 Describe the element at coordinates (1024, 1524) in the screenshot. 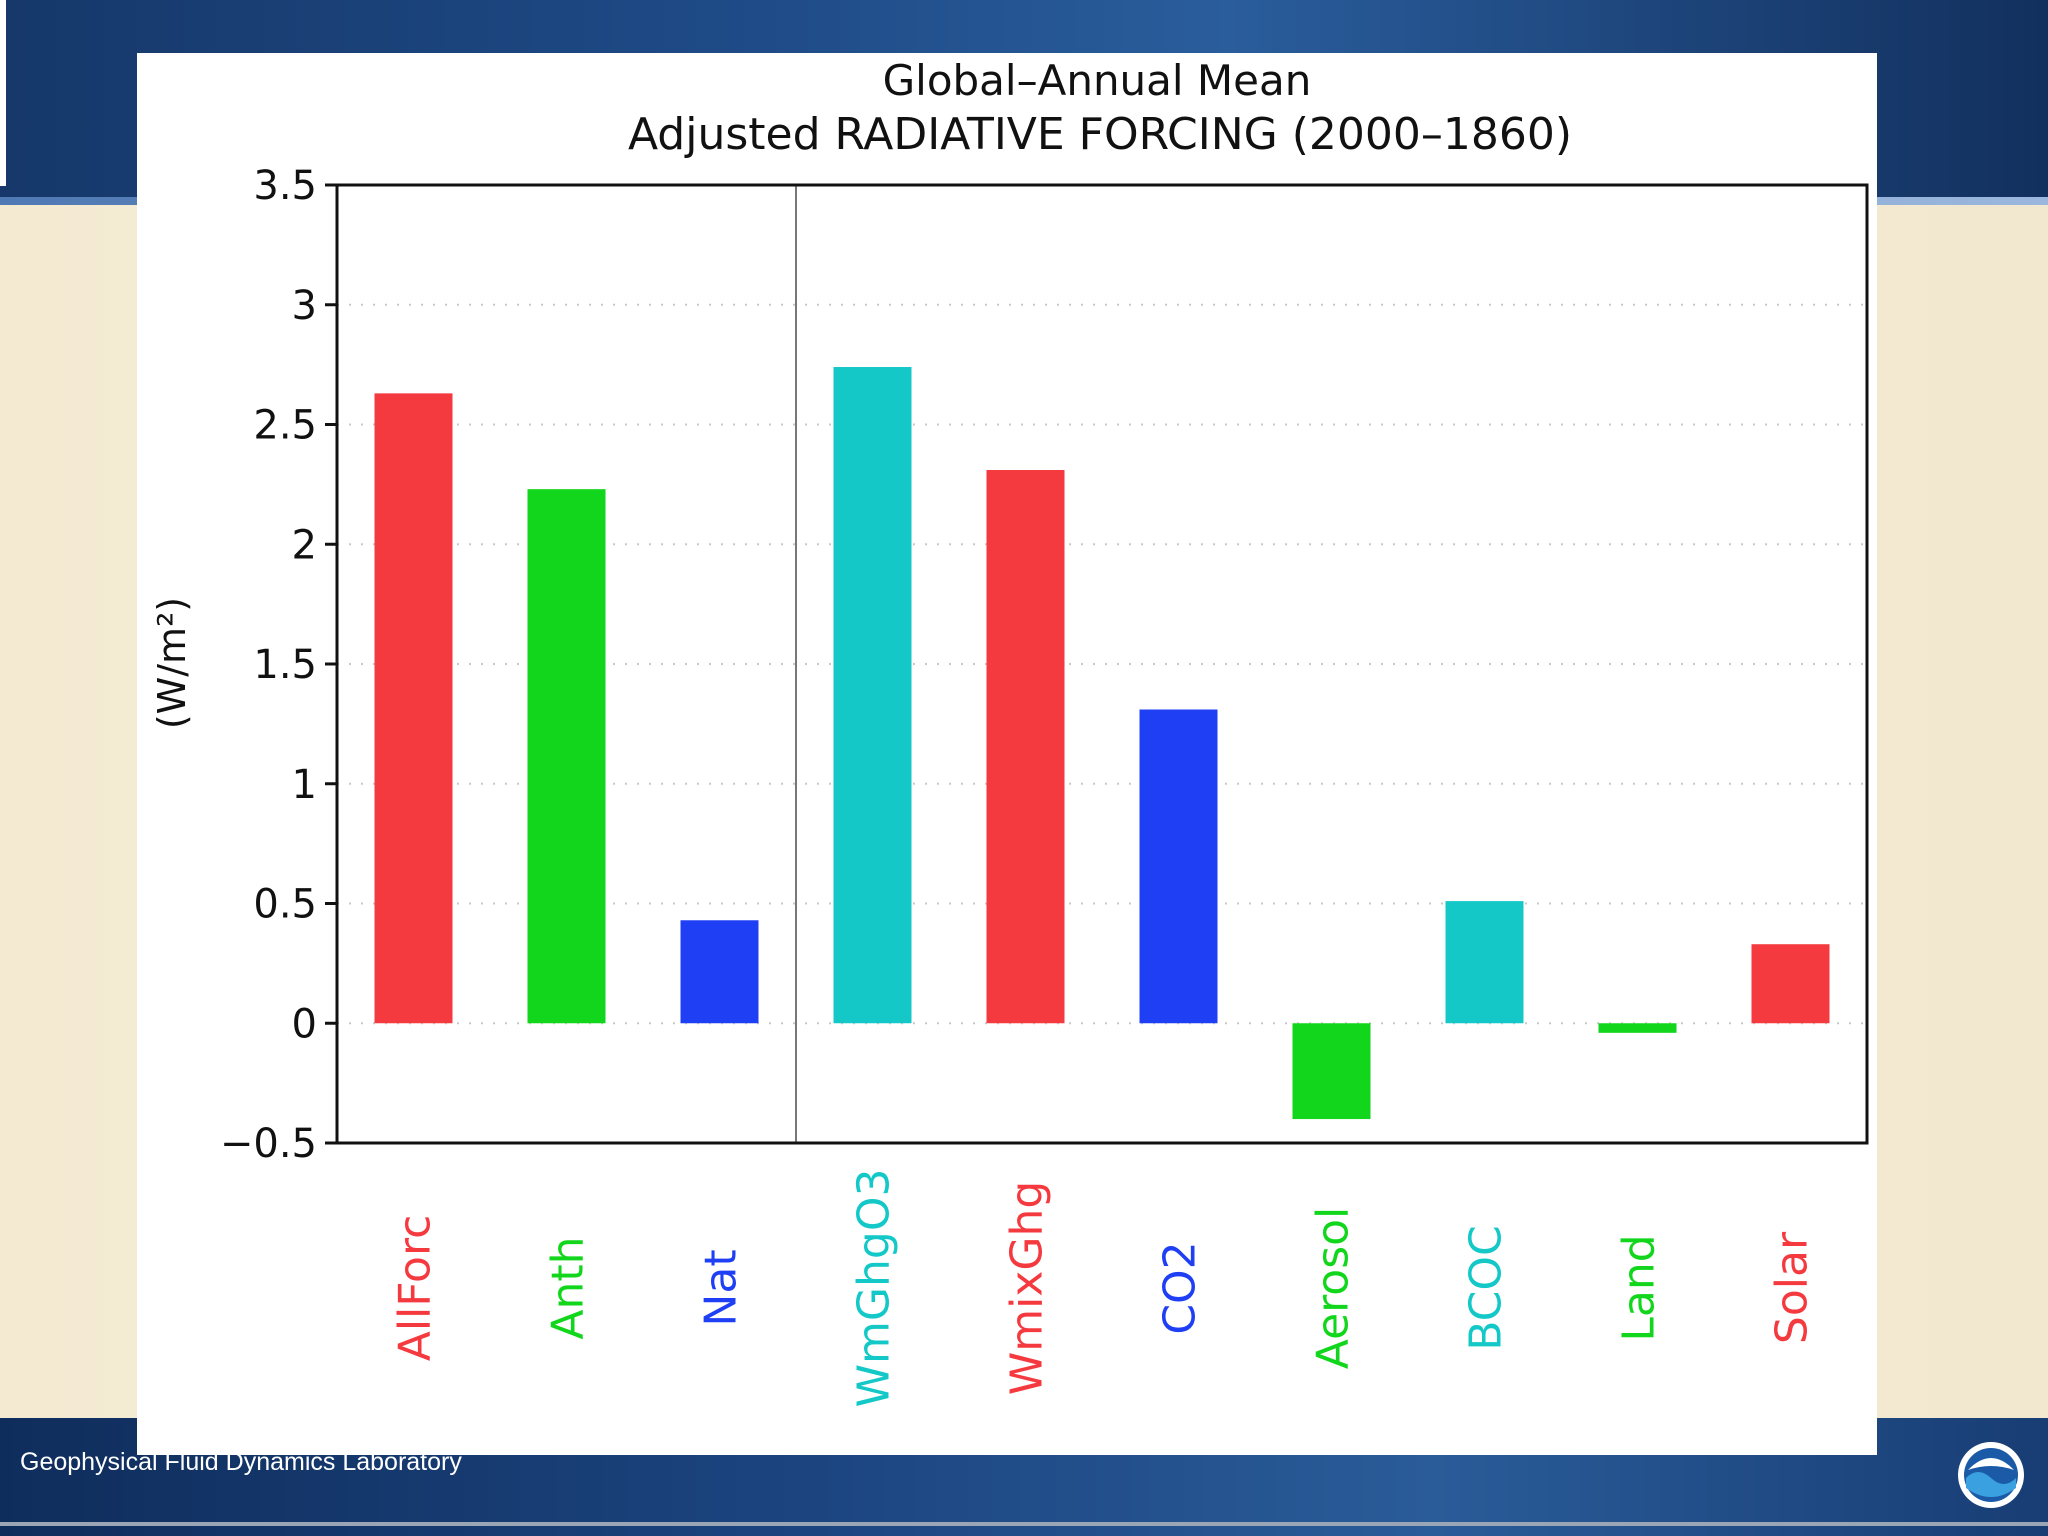

I see `footer-line` at that location.